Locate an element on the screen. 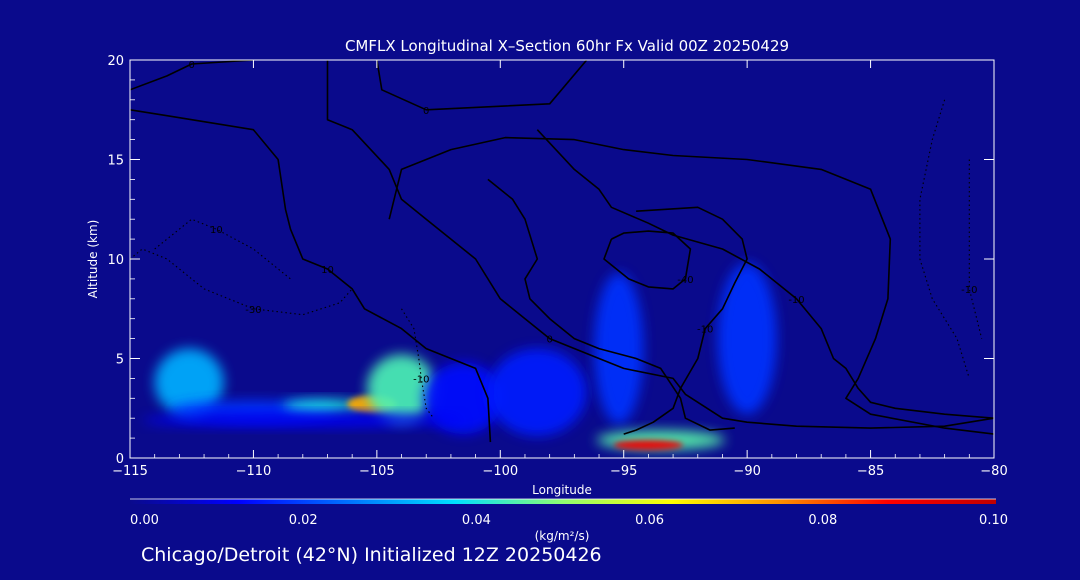  colorbar-tick-label: 0.04 is located at coordinates (476, 520).